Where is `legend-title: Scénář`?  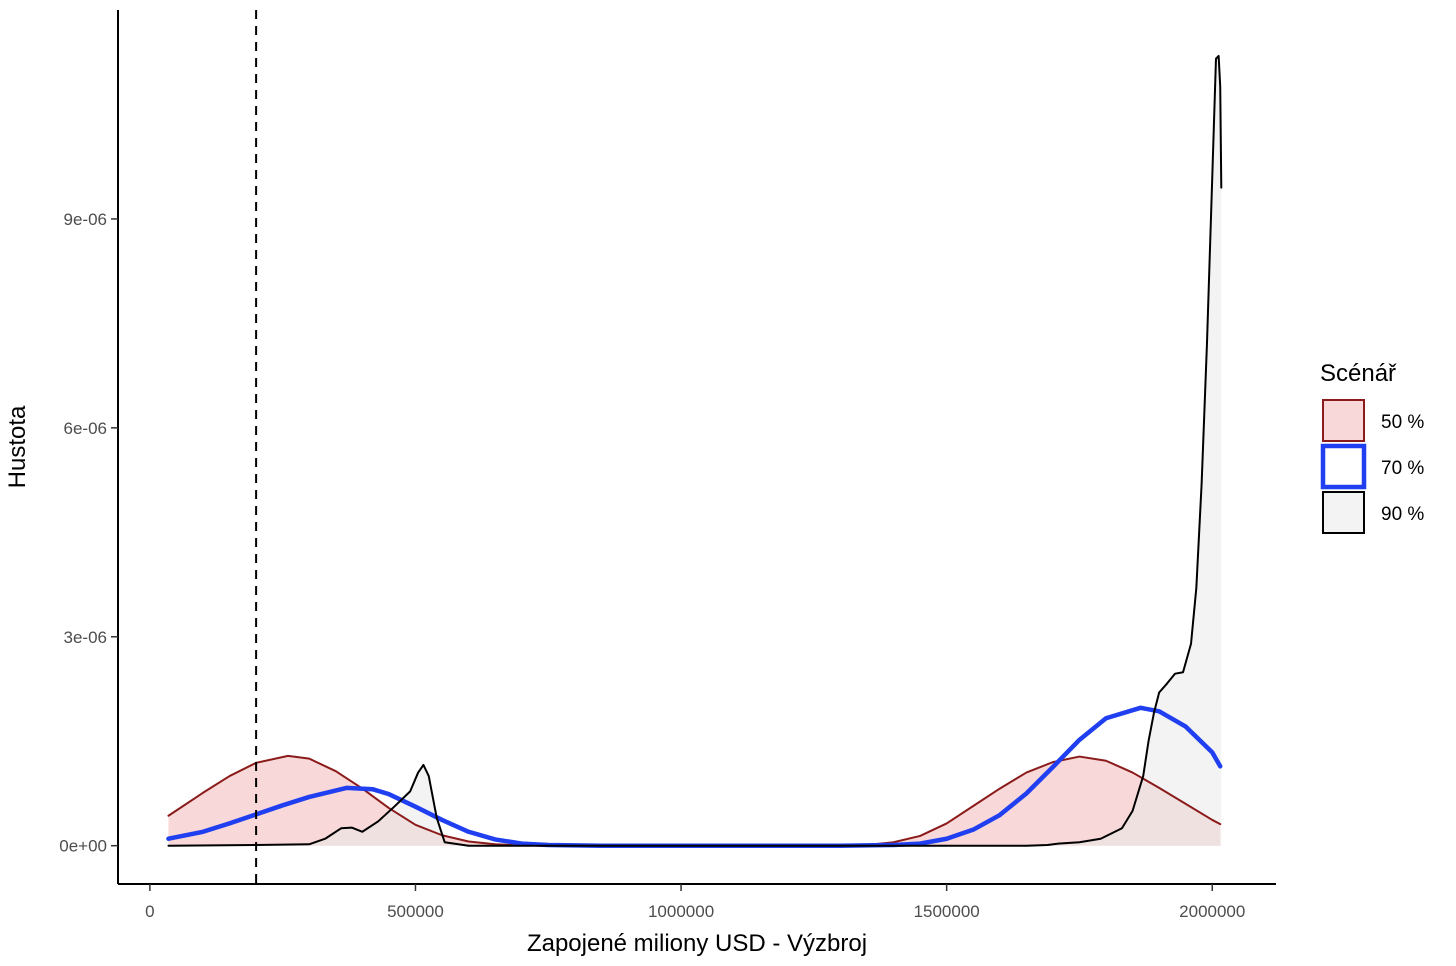
legend-title: Scénář is located at coordinates (1358, 373).